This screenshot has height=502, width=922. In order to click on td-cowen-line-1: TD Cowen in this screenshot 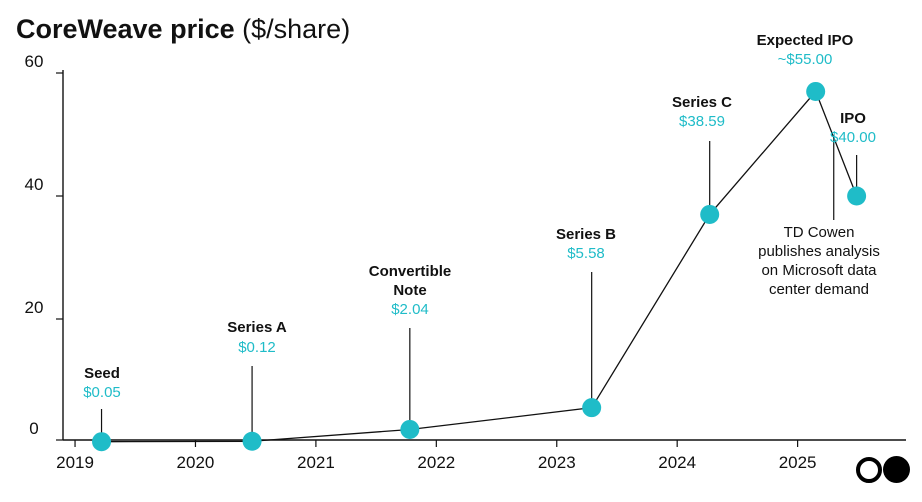, I will do `click(819, 232)`.